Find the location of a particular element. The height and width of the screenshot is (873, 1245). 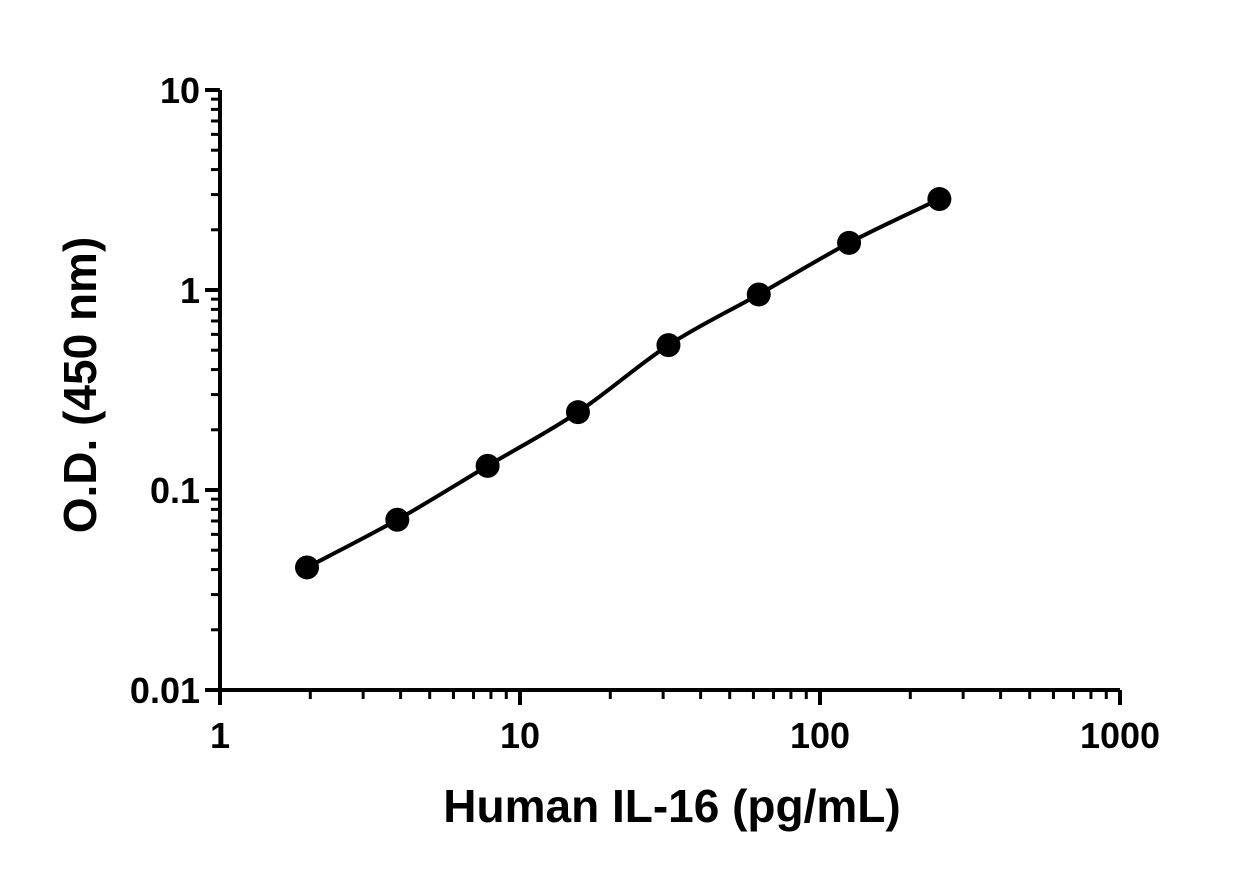

y-axis: 0.01 0.1 1 10 is located at coordinates (176, 390).